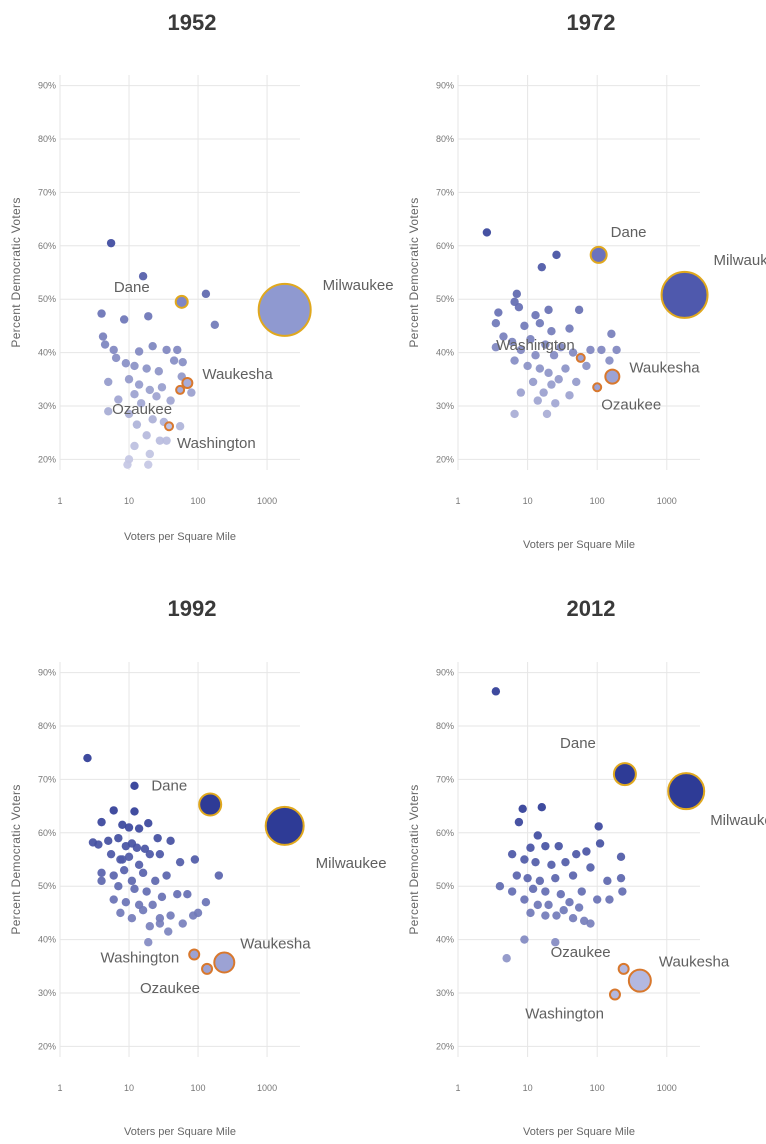 This screenshot has width=766, height=1144. Describe the element at coordinates (686, 791) in the screenshot. I see `county-point-milwaukee` at that location.